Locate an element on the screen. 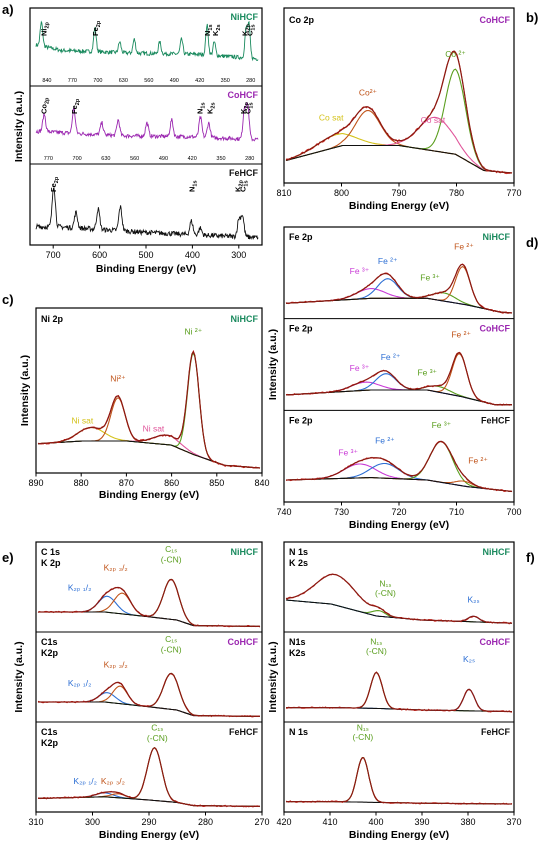 This screenshot has height=856, width=550. x-tick-label: 300 is located at coordinates (92, 822).